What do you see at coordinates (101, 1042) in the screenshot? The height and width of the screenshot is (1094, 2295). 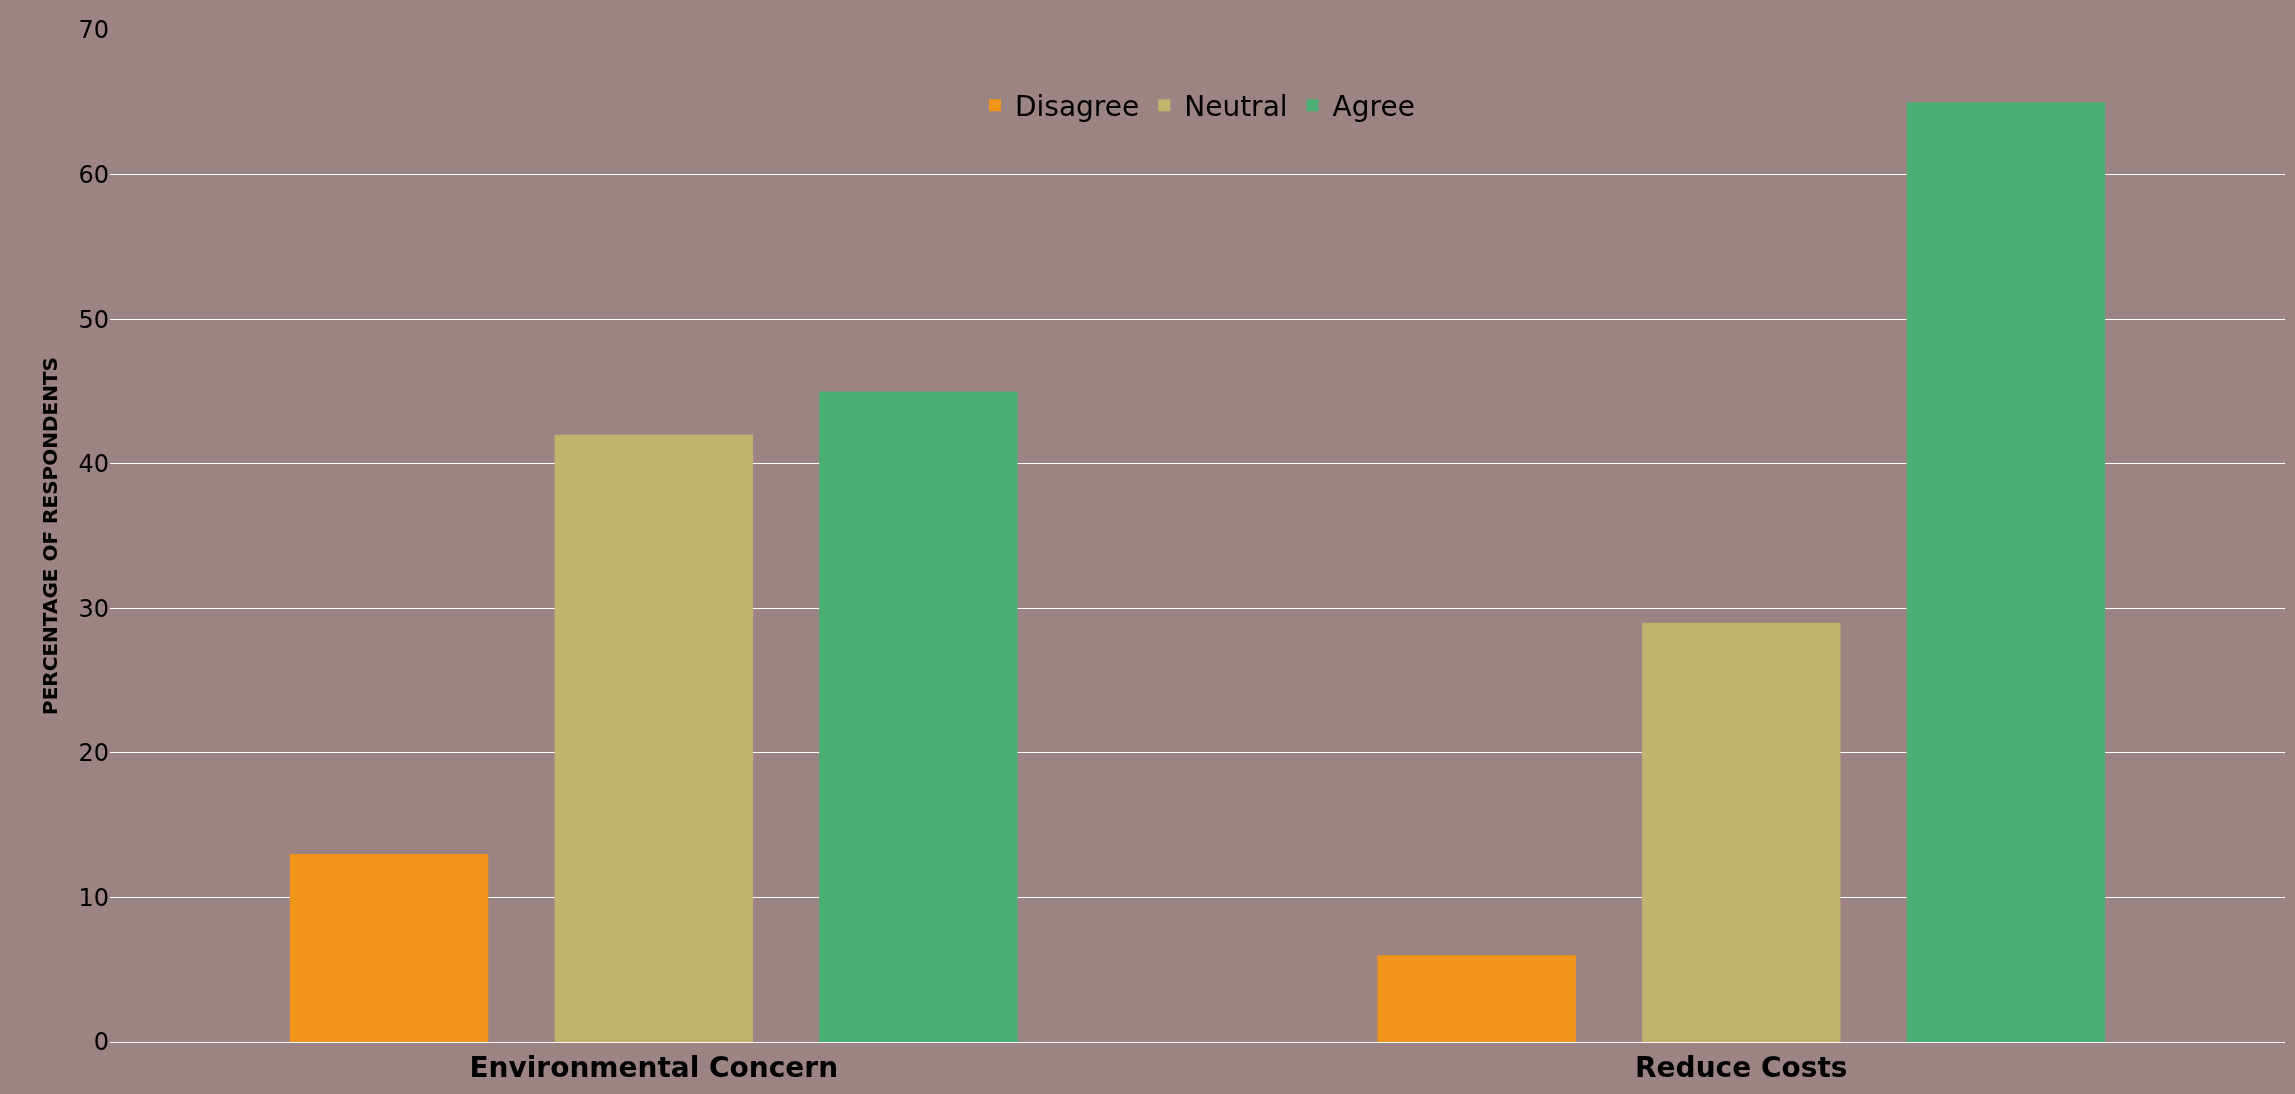 I see `y-tick-label: 0` at bounding box center [101, 1042].